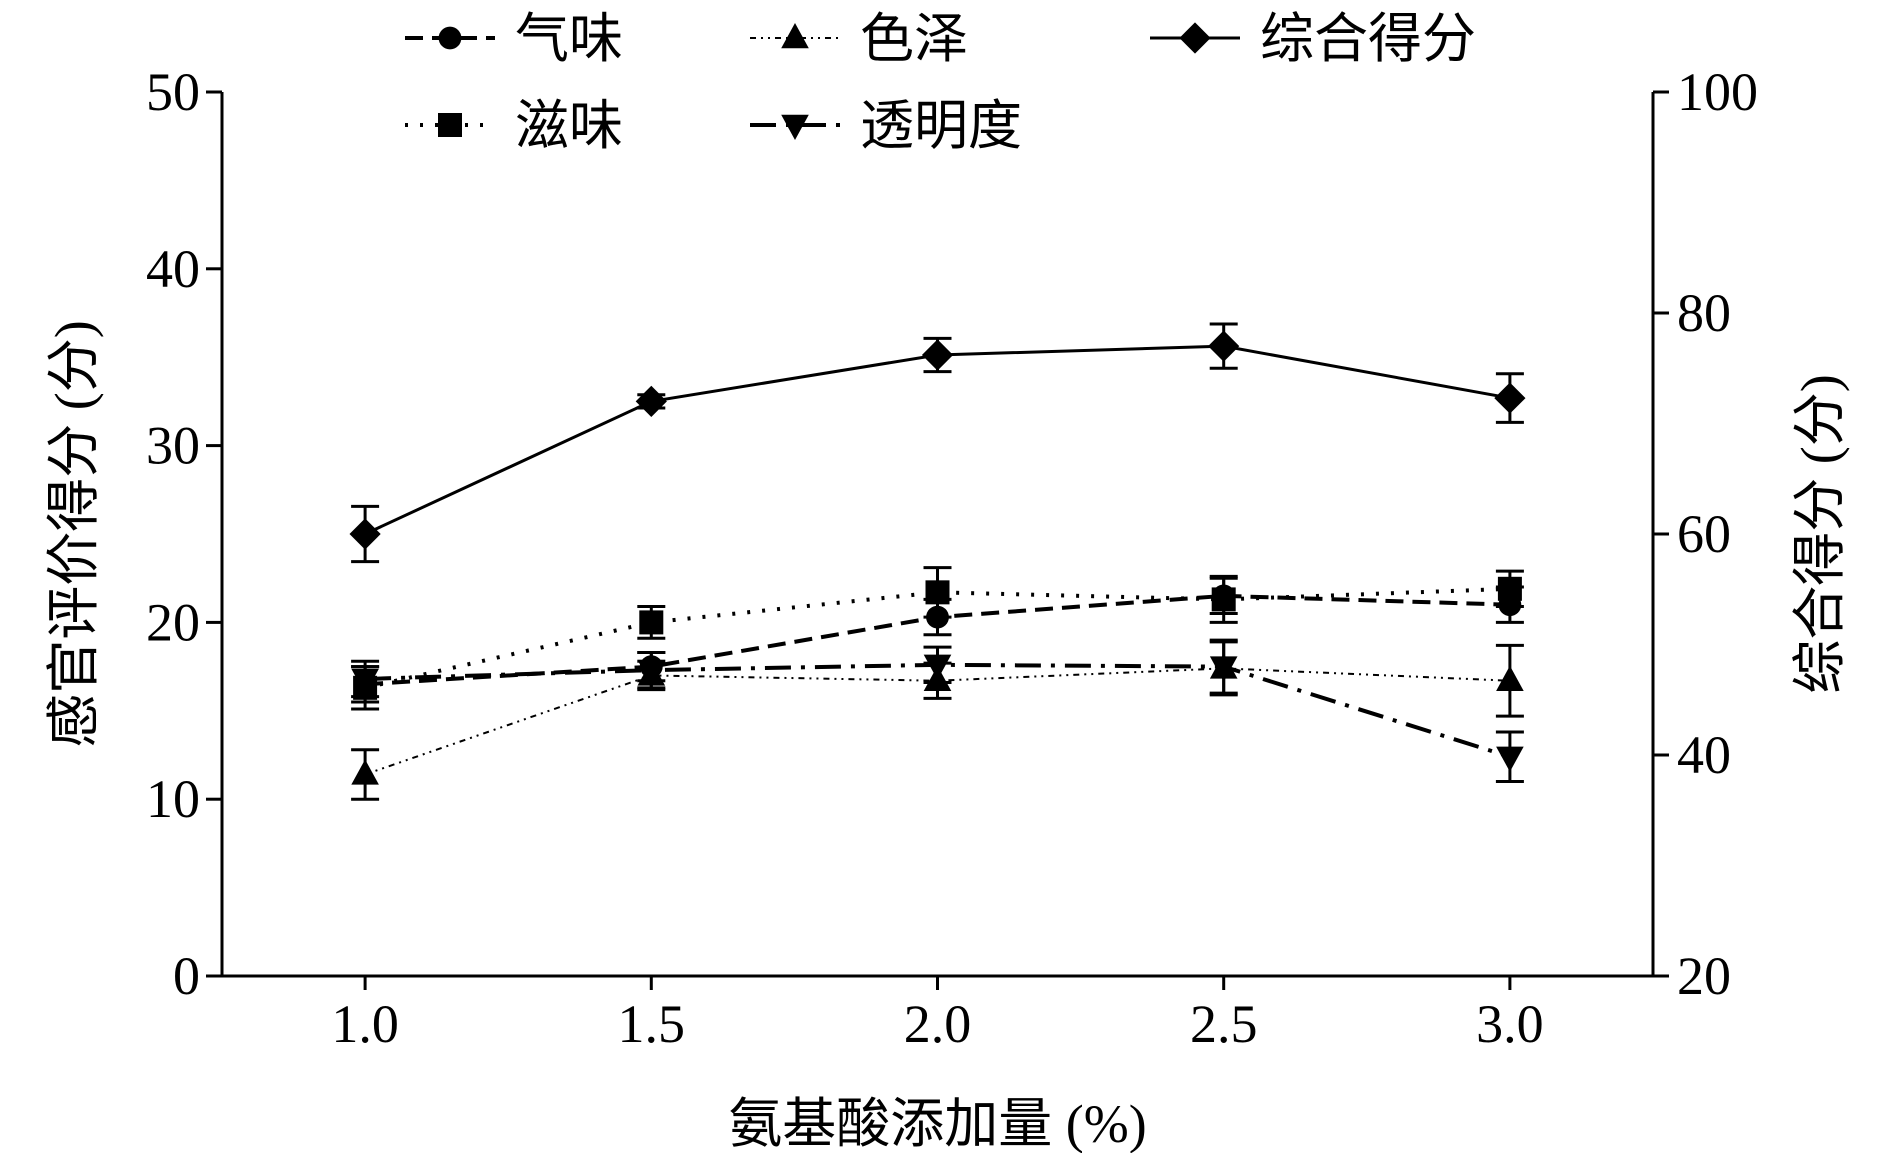 The height and width of the screenshot is (1153, 1890). I want to click on y-right-axis-title: 综合得分 (分), so click(1820, 533).